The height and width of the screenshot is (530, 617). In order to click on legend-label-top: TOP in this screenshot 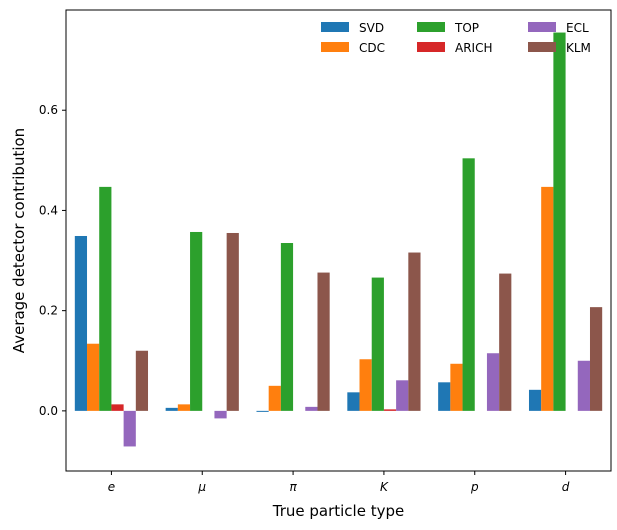, I will do `click(466, 28)`.